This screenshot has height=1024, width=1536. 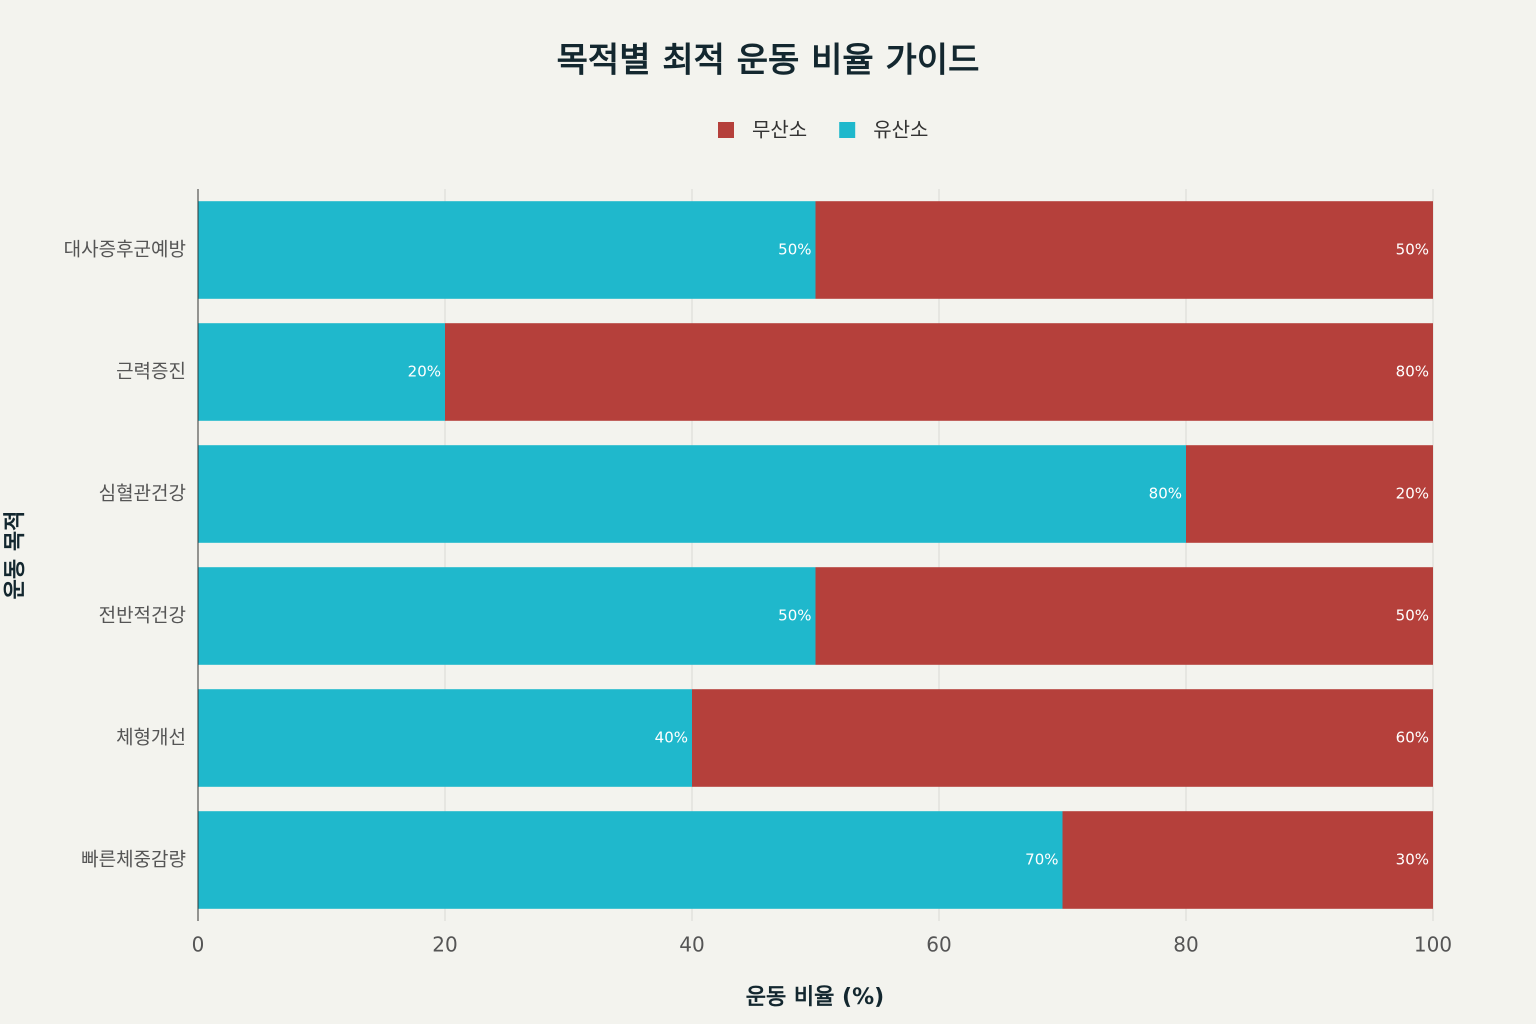 I want to click on value-label: 60%, so click(x=1412, y=738).